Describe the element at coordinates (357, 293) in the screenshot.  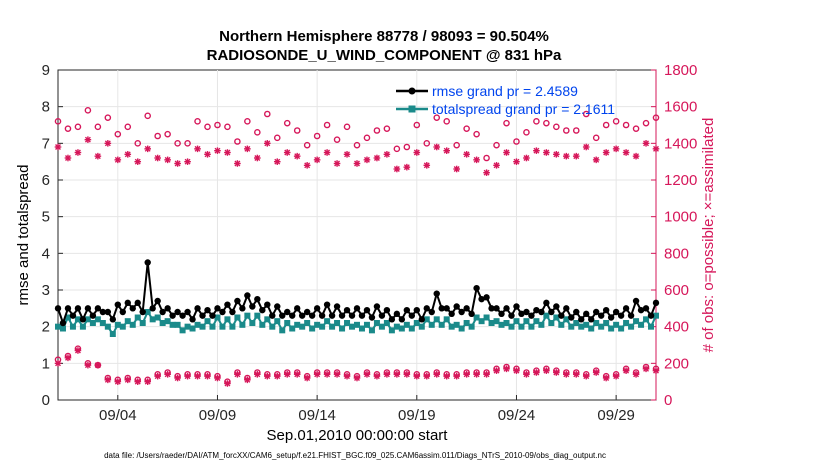
I see `rmse-series` at that location.